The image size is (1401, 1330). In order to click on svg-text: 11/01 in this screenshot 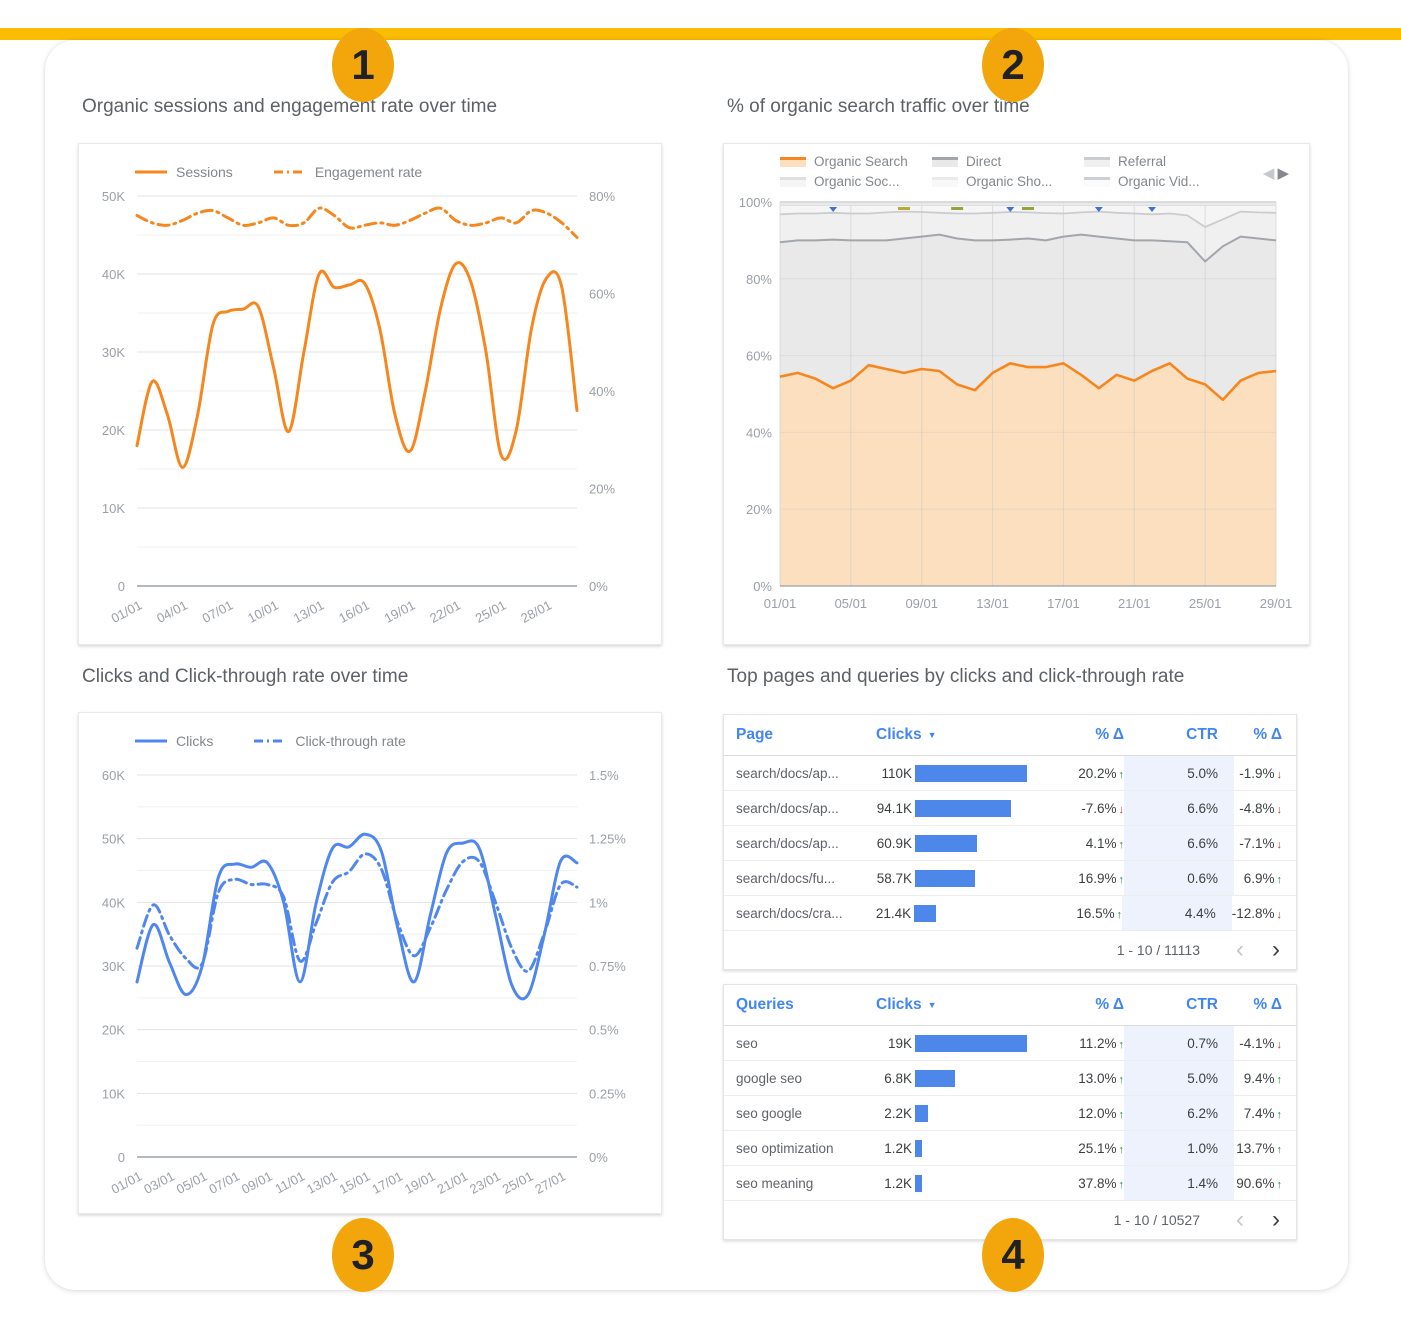, I will do `click(289, 1182)`.